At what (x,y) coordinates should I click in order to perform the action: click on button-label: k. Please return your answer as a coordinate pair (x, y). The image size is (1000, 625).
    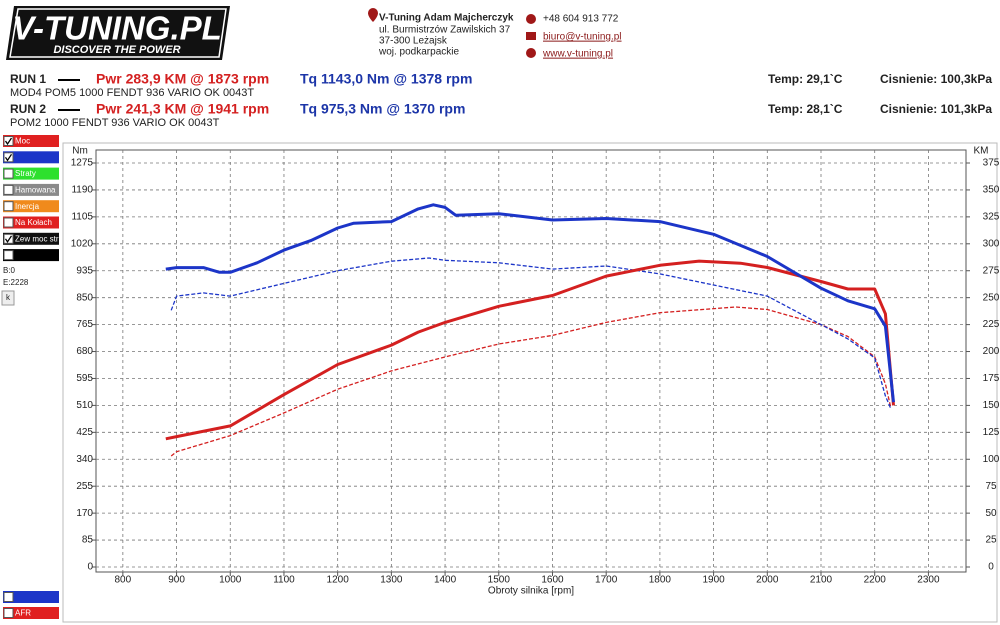
    Looking at the image, I should click on (8, 297).